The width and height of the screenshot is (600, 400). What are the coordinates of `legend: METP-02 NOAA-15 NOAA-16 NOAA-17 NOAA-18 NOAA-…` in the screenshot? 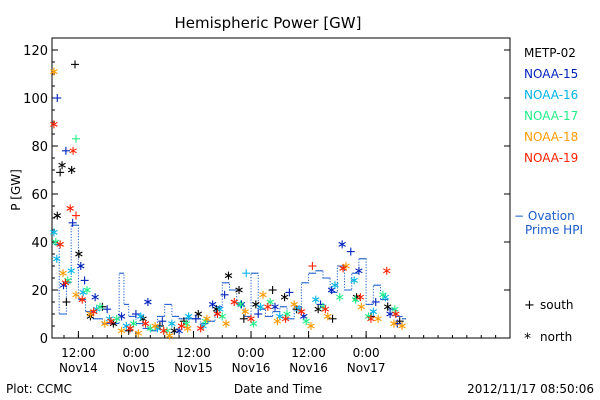 It's located at (551, 105).